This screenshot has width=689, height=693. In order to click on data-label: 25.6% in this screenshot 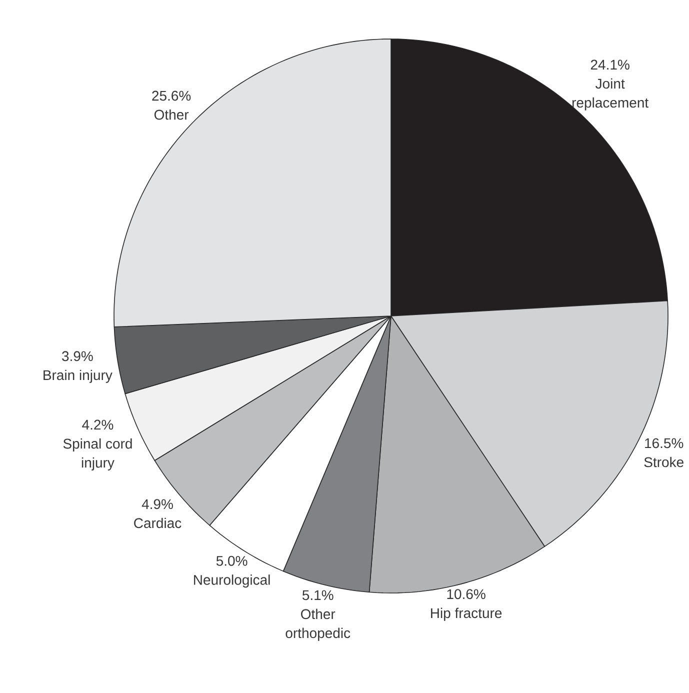, I will do `click(171, 95)`.